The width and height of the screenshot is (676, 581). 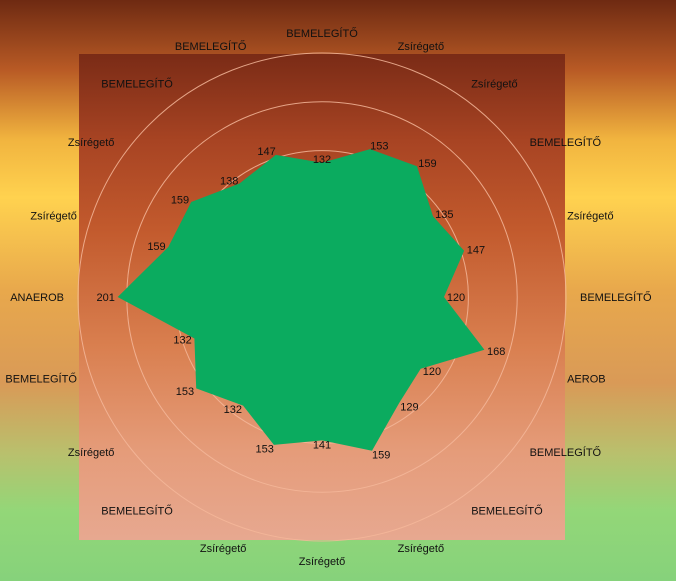 I want to click on data-label: 201, so click(x=106, y=298).